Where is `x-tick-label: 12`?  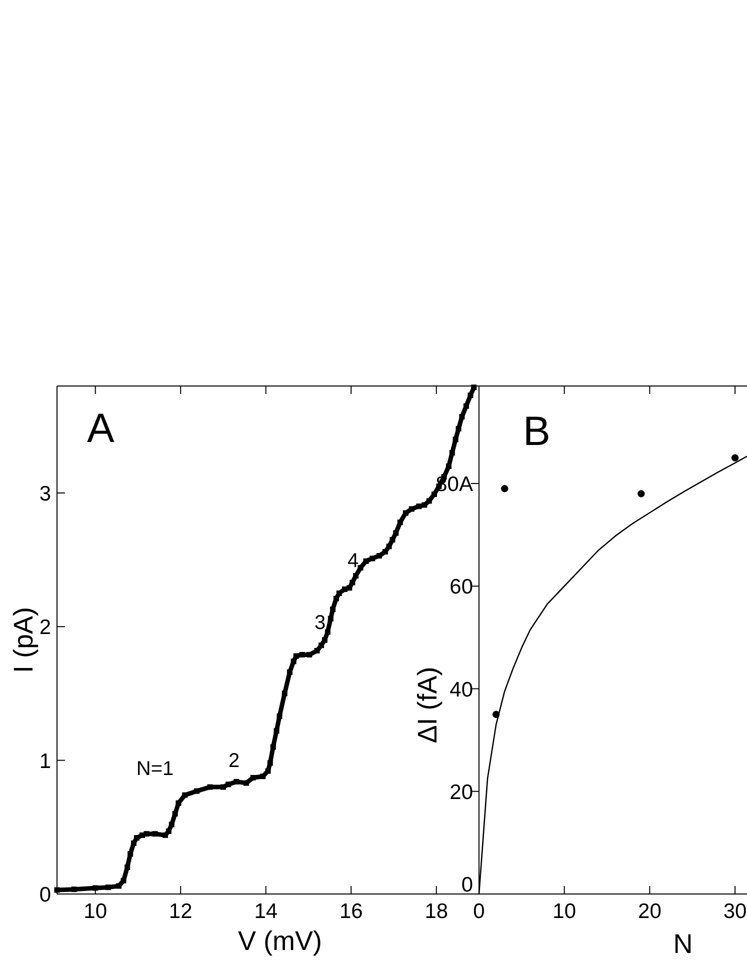
x-tick-label: 12 is located at coordinates (180, 911).